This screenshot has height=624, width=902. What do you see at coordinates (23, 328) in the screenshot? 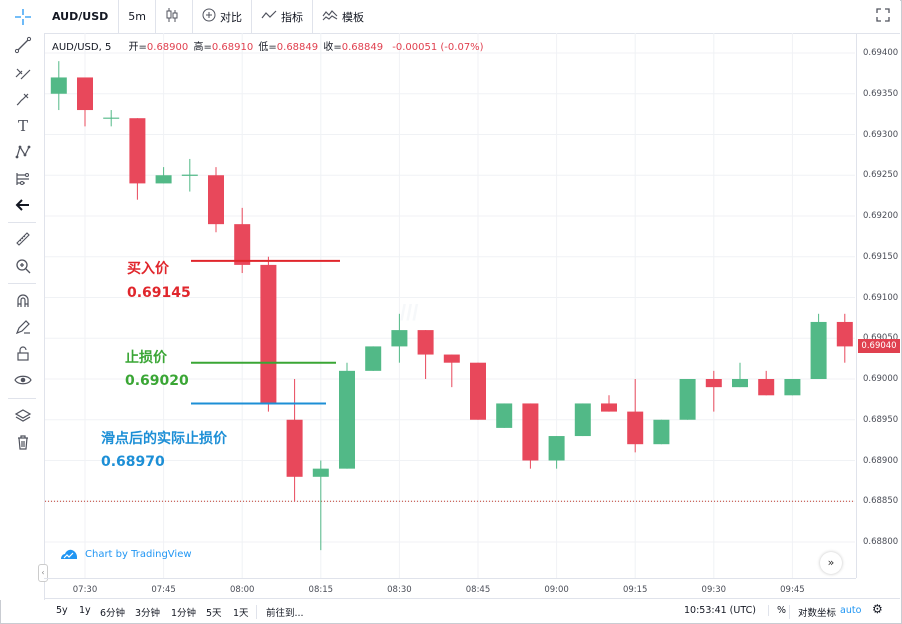
I see `stay-in-drawing-icon` at bounding box center [23, 328].